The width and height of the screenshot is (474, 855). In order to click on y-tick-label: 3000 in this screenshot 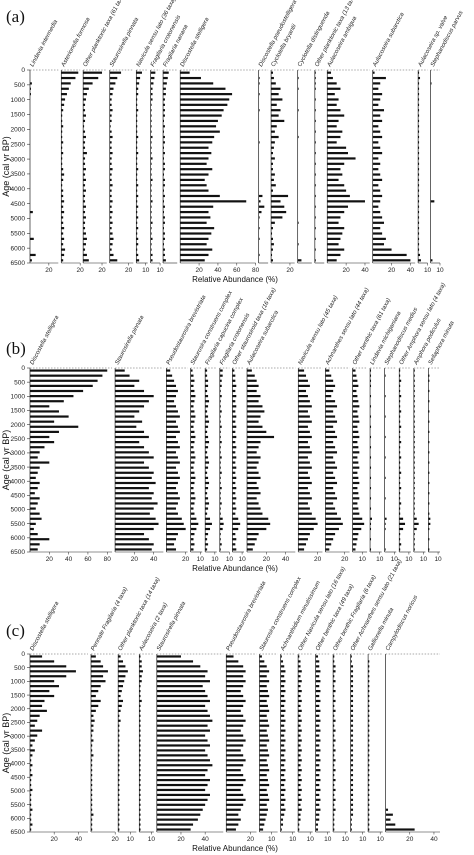, I will do `click(18, 159)`.